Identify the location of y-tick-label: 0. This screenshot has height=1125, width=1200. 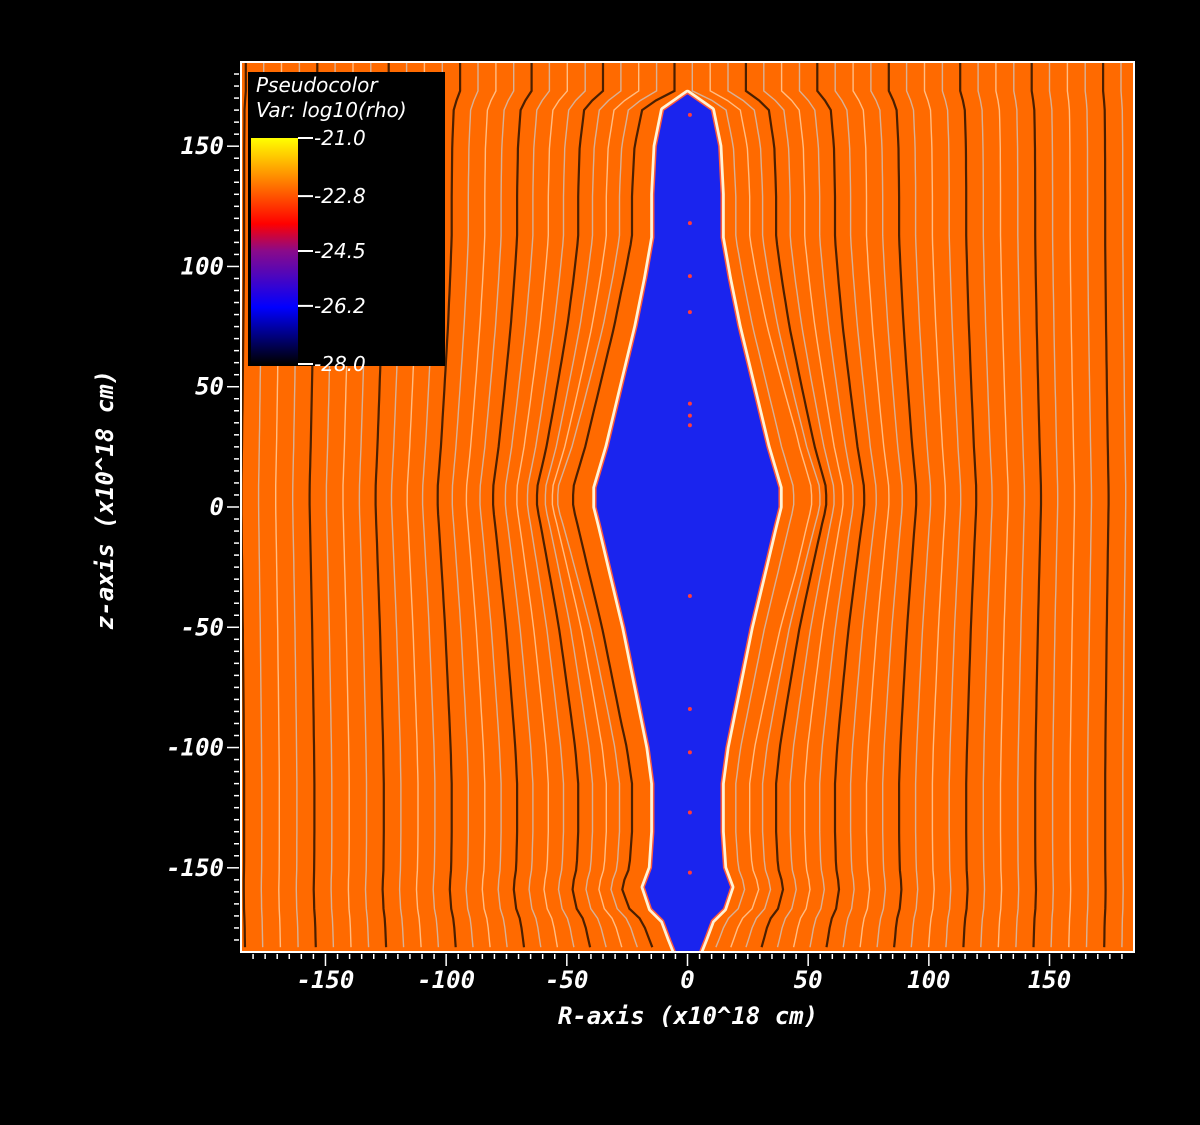
(217, 507).